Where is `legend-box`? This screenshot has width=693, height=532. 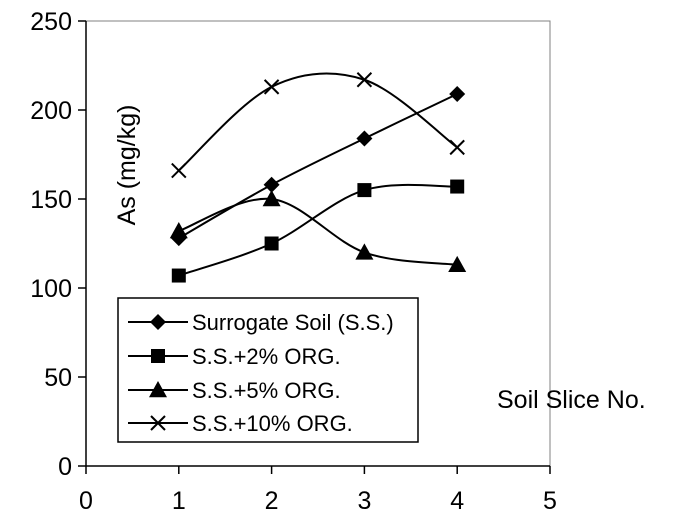 legend-box is located at coordinates (268, 370).